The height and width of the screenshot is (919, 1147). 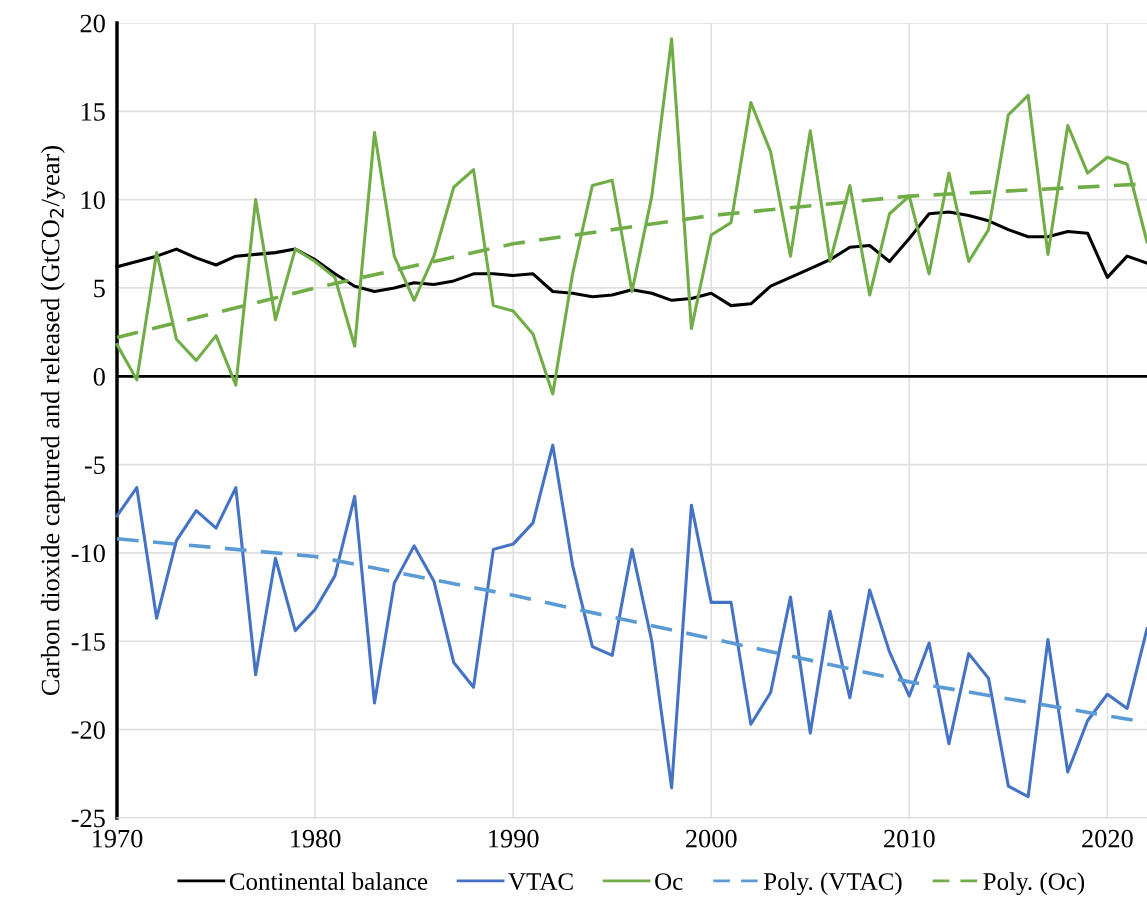 I want to click on y-tick-label: -5, so click(x=94, y=465).